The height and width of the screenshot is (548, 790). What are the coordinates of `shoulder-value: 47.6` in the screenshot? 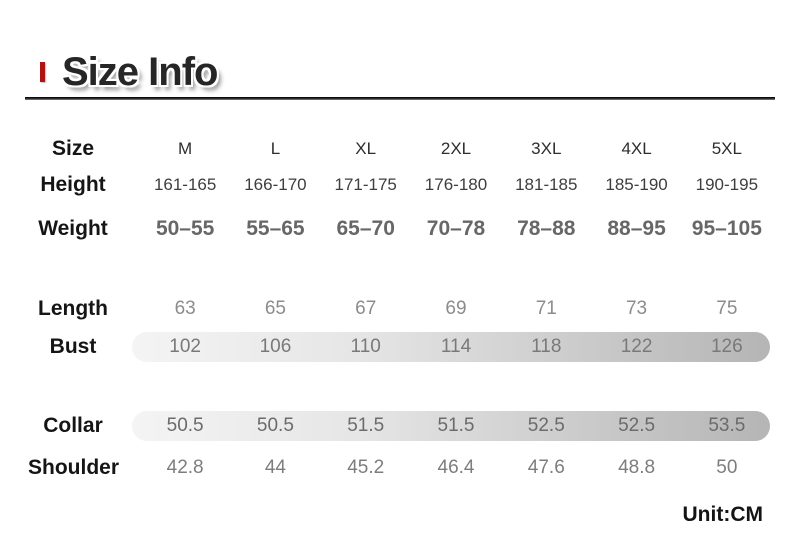 It's located at (546, 467).